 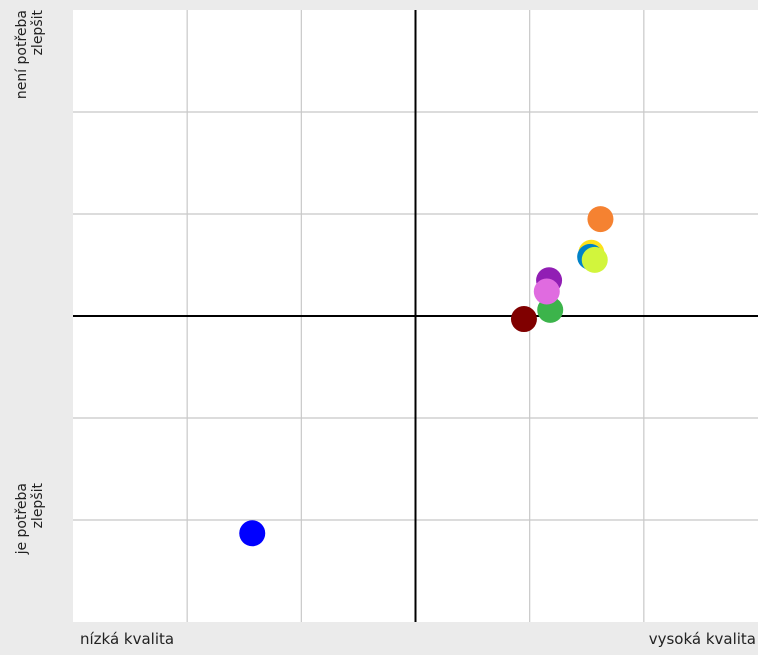 I want to click on y-top-label: není potřeba zlepšit, so click(x=30, y=72).